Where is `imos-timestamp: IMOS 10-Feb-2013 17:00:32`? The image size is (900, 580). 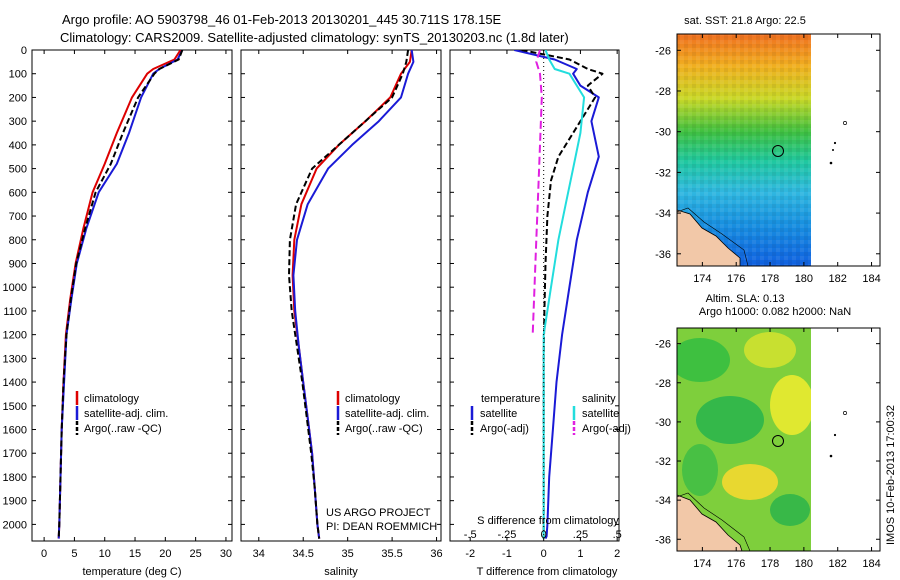
imos-timestamp: IMOS 10-Feb-2013 17:00:32 is located at coordinates (891, 475).